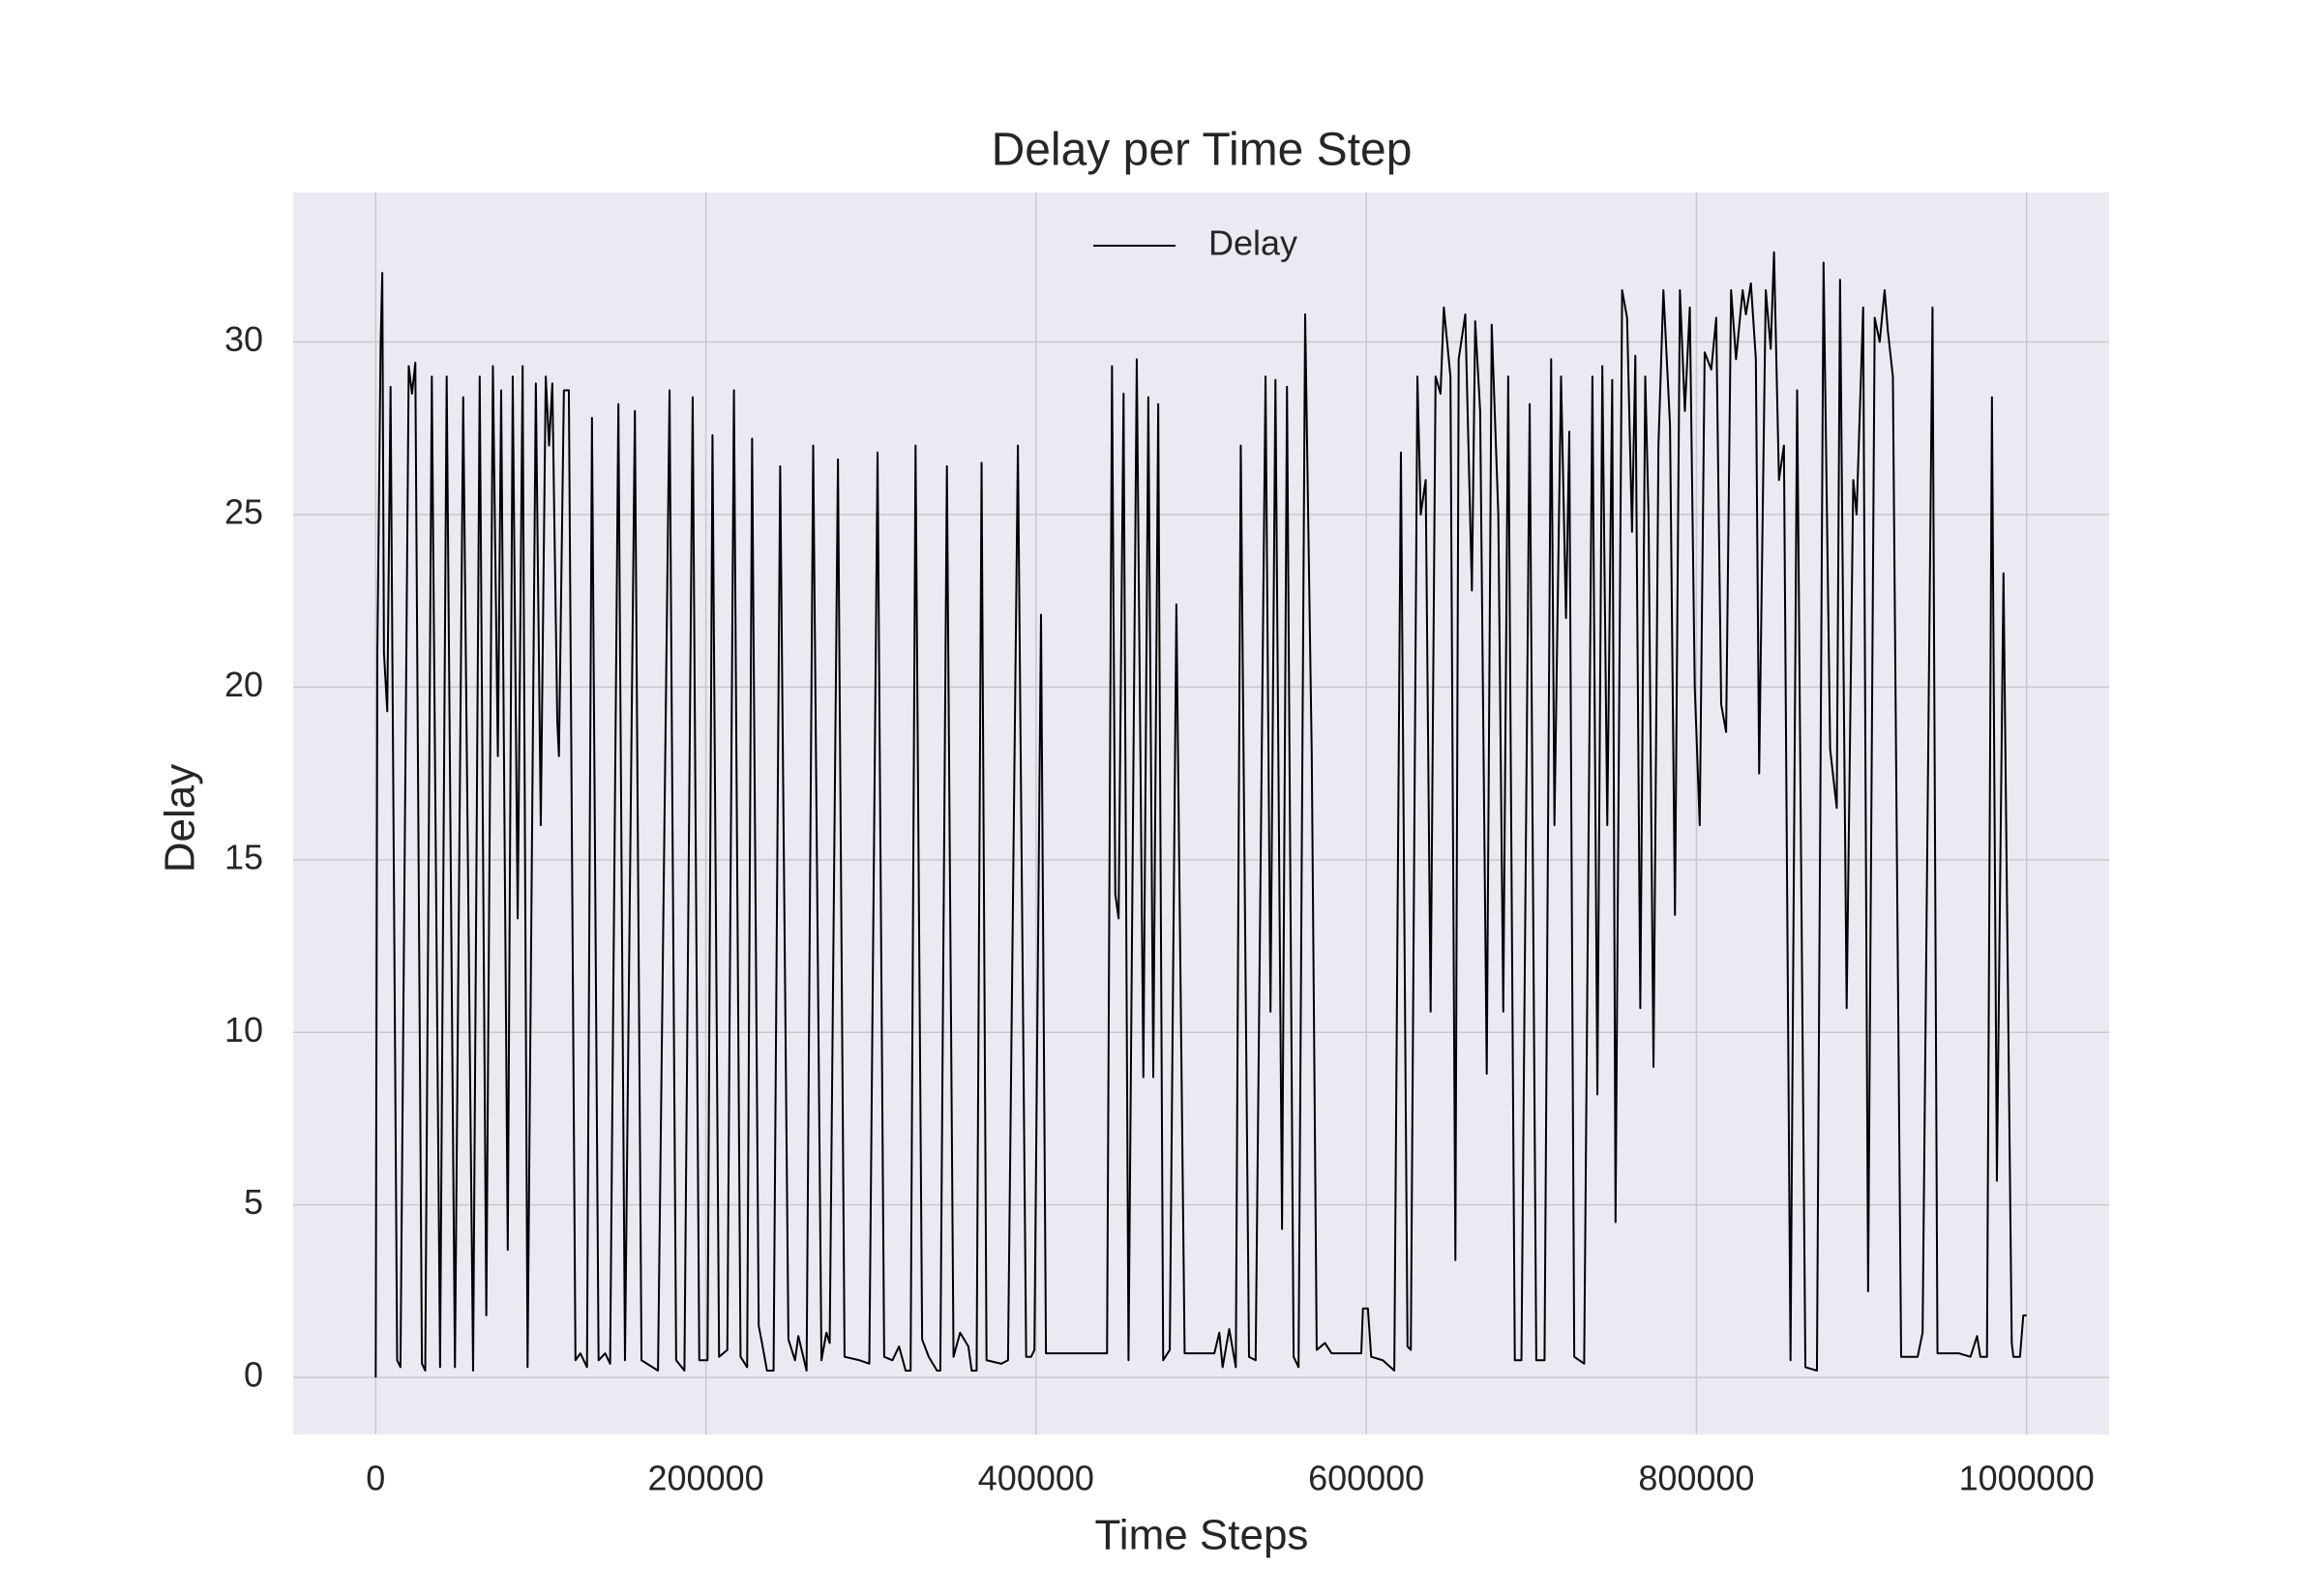 Image resolution: width=2322 pixels, height=1596 pixels. Describe the element at coordinates (1202, 150) in the screenshot. I see `chart-title: Delay per Time Step` at that location.